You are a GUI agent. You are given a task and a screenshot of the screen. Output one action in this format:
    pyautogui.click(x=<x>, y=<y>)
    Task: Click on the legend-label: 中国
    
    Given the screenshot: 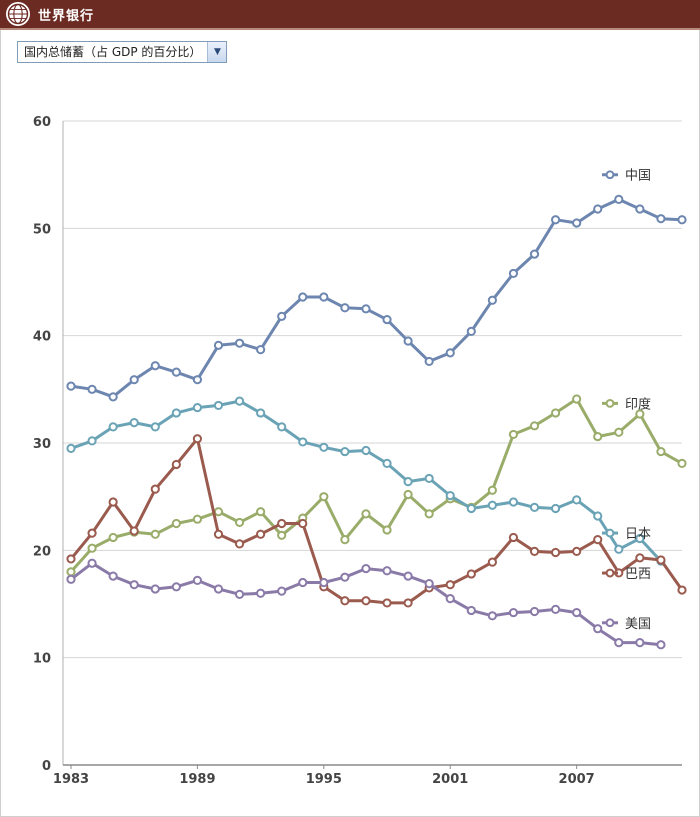 What is the action you would take?
    pyautogui.click(x=638, y=176)
    